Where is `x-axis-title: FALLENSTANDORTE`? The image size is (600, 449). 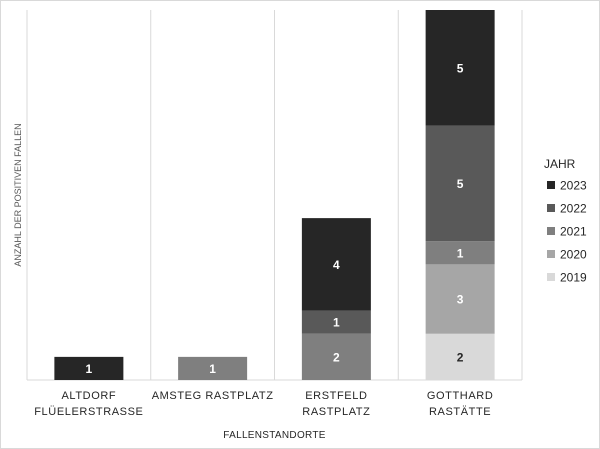
x-axis-title: FALLENSTANDORTE is located at coordinates (274, 435).